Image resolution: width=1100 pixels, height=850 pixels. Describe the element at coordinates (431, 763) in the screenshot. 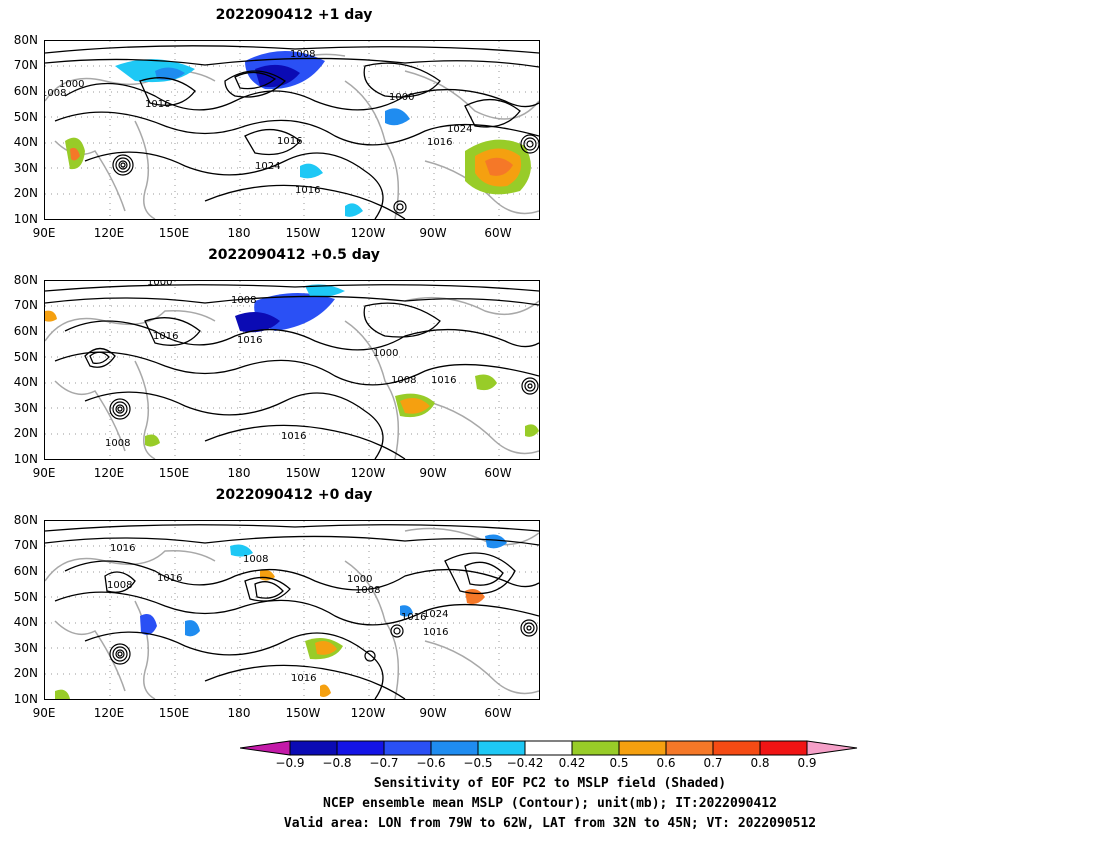

I see `colorbar-label: −0.6` at that location.